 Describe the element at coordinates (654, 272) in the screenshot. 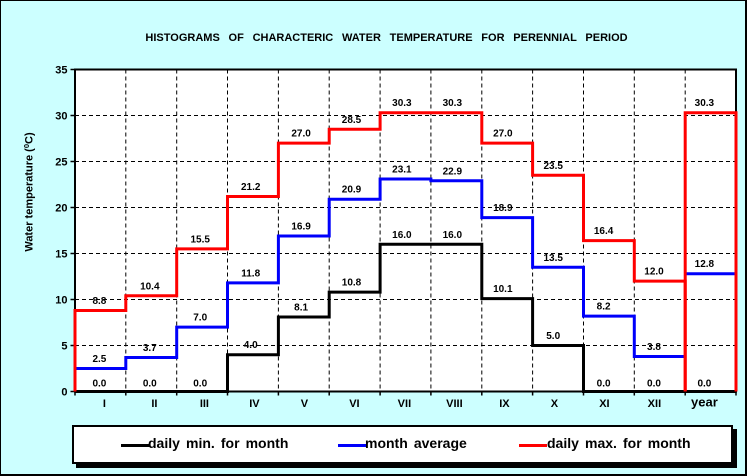

I see `svg-text: 12.0` at that location.